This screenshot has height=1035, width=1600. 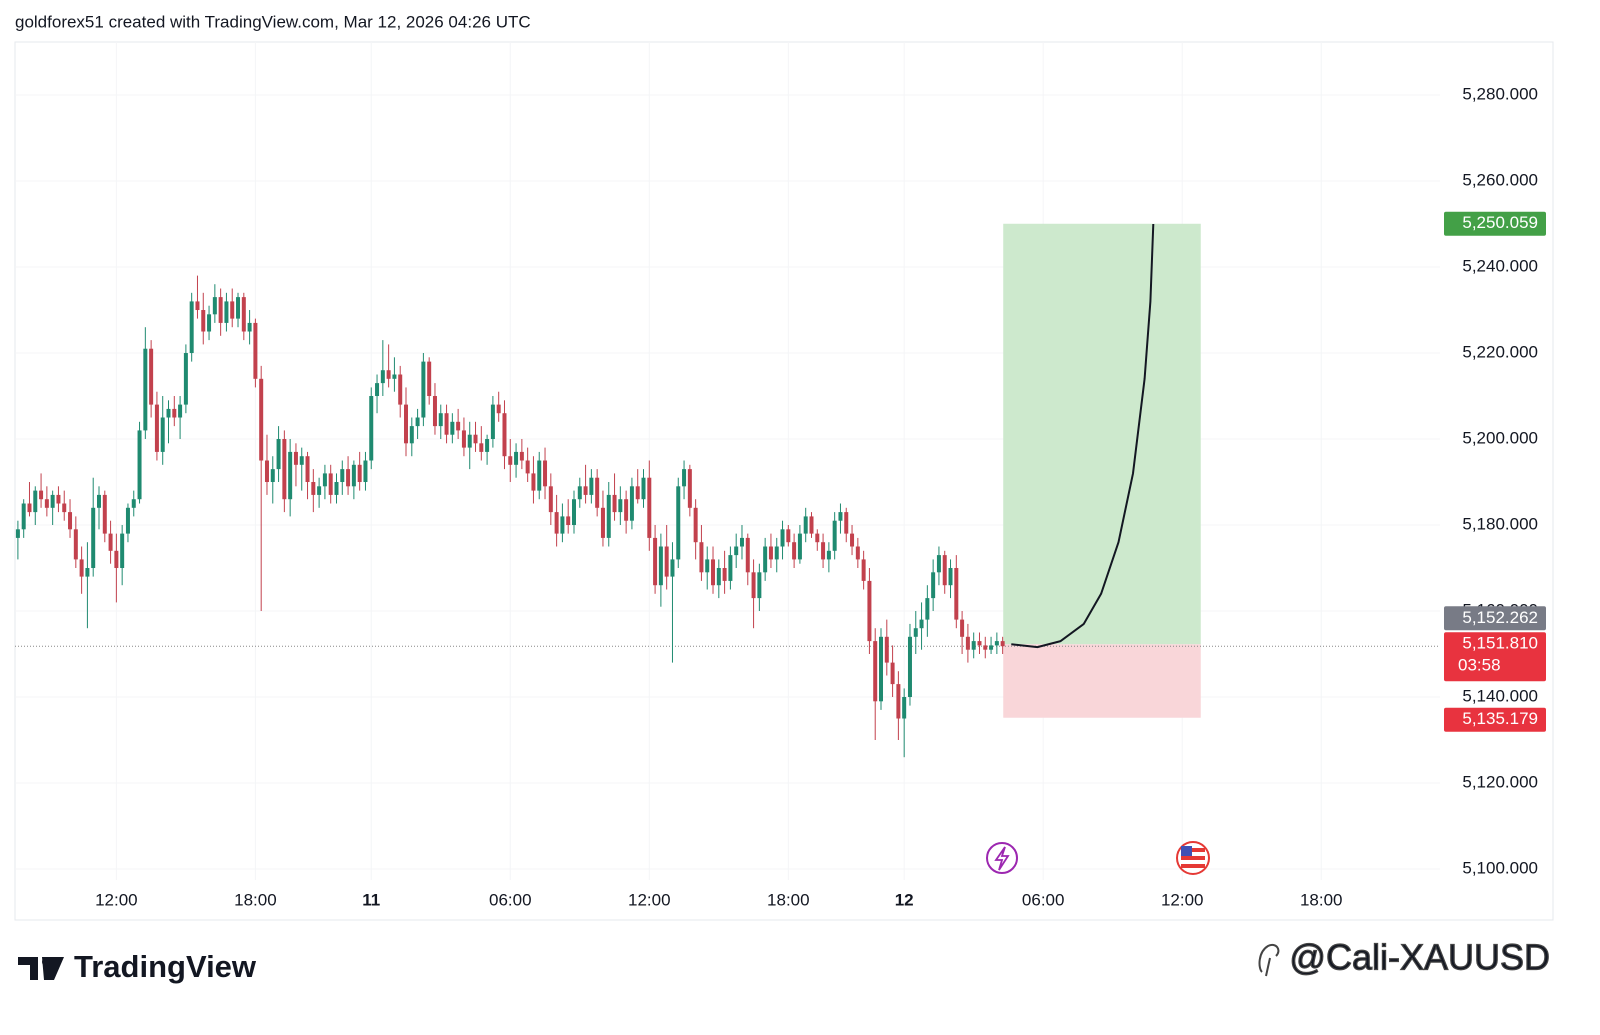 What do you see at coordinates (1419, 957) in the screenshot?
I see `watermark-text: @Cali-XAUUSD` at bounding box center [1419, 957].